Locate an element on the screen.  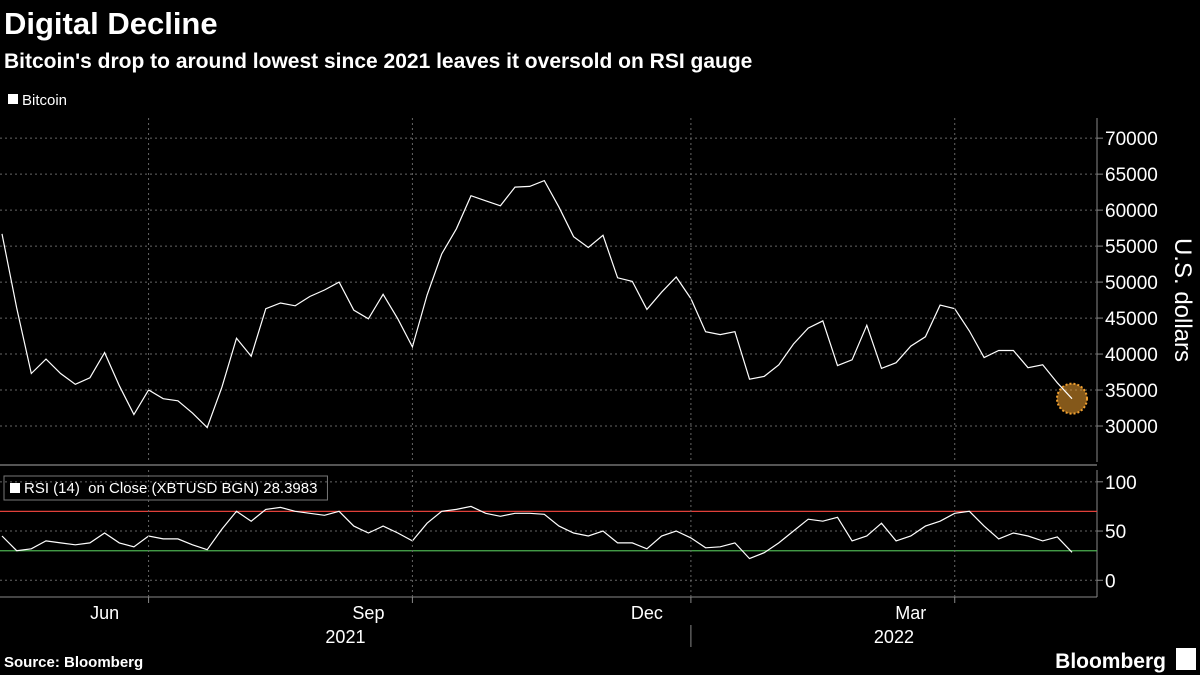
y-tick-label: 50 is located at coordinates (1115, 532).